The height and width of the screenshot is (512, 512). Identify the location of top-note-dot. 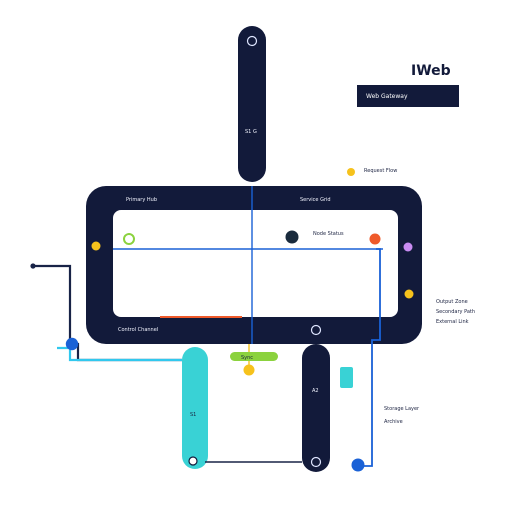
(351, 172).